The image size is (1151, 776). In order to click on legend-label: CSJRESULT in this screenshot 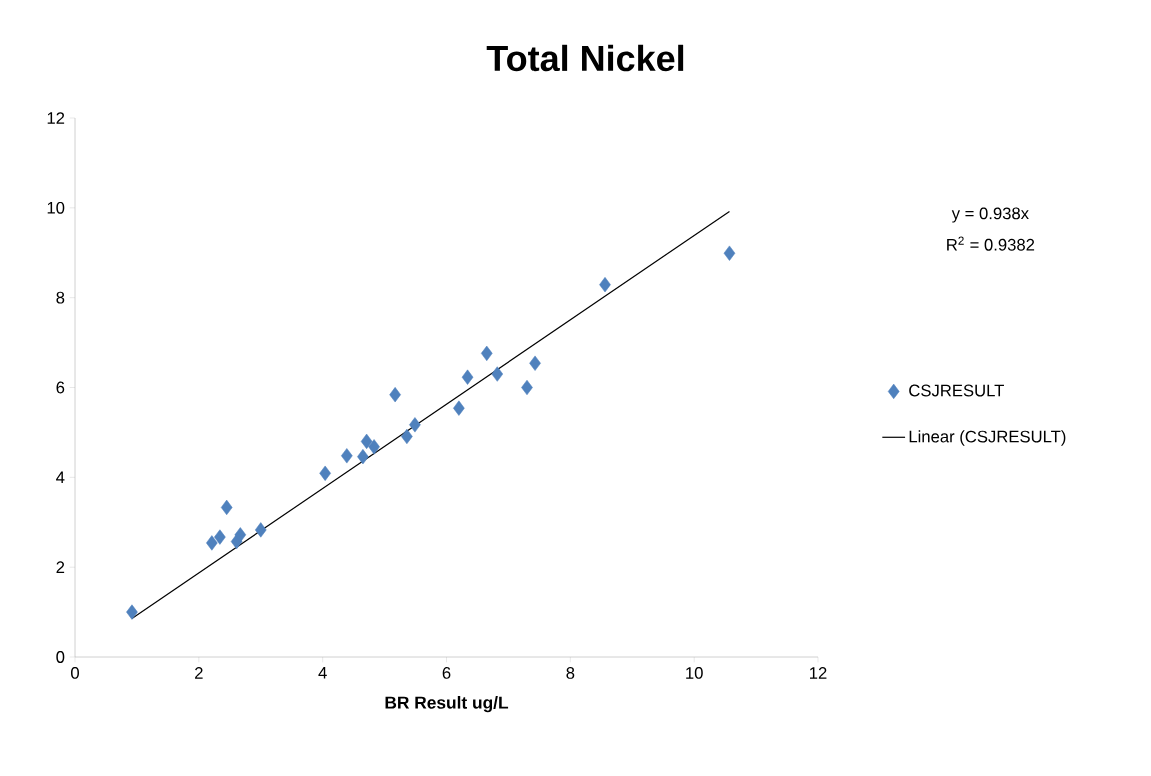, I will do `click(956, 390)`.